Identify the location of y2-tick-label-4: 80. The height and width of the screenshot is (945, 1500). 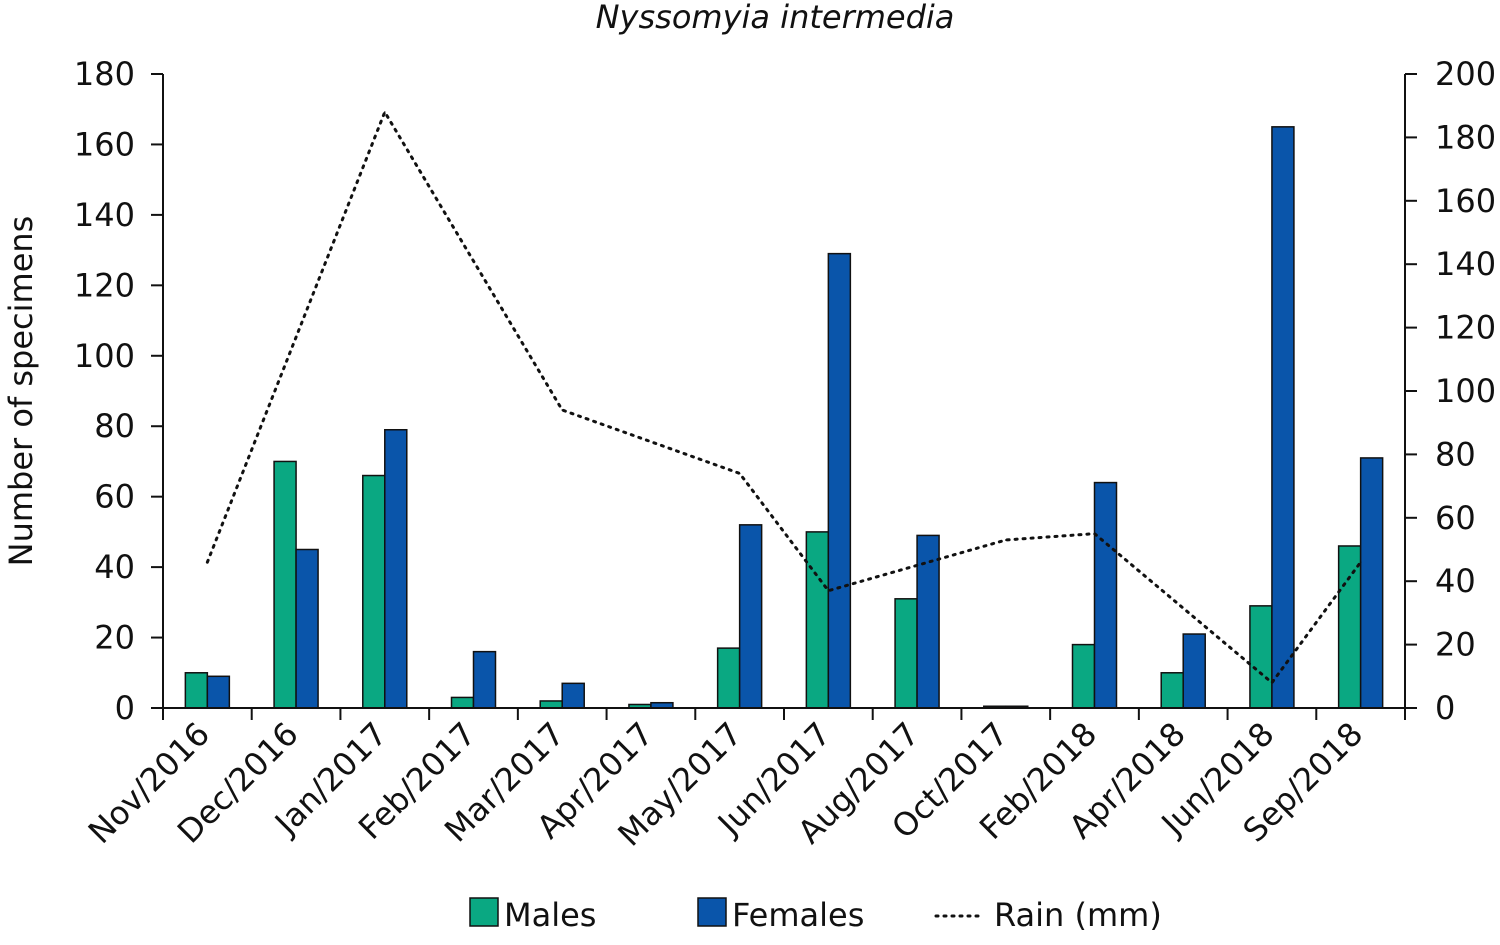
(1455, 454).